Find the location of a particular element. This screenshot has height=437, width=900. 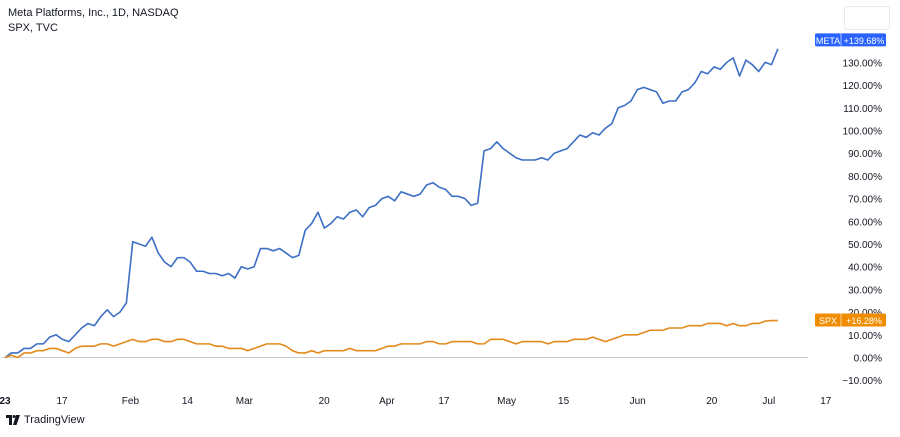

y-tick-label: 30.00% is located at coordinates (865, 290).